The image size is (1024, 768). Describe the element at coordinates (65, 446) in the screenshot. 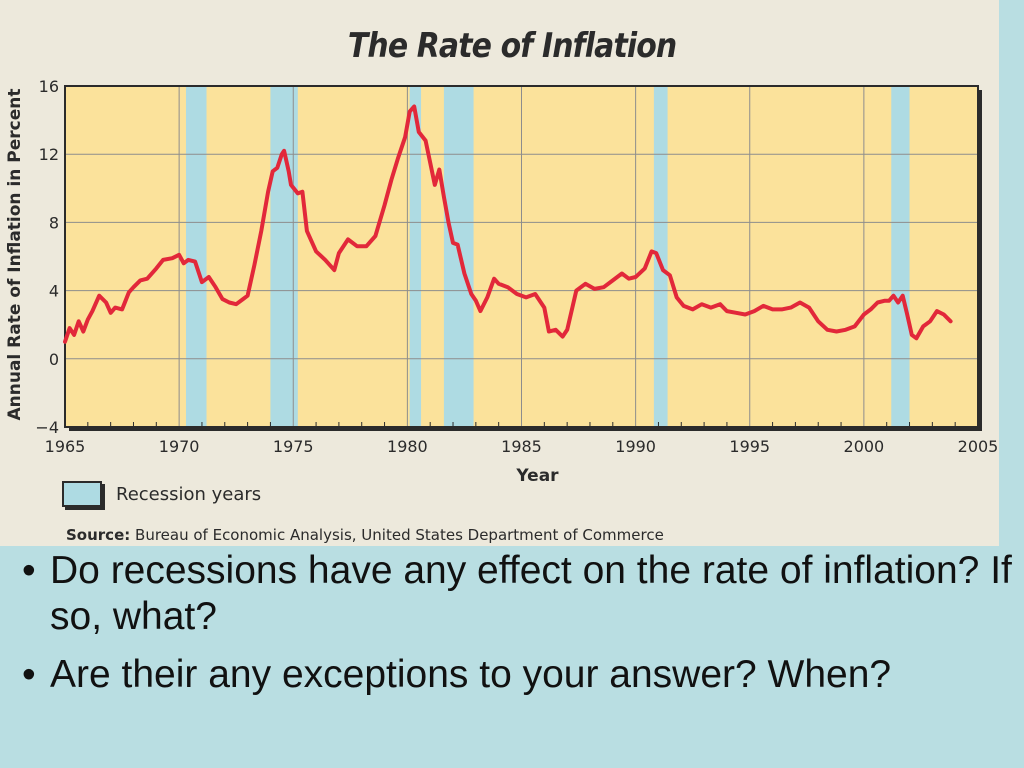

I see `x-tick-label: 1965` at that location.